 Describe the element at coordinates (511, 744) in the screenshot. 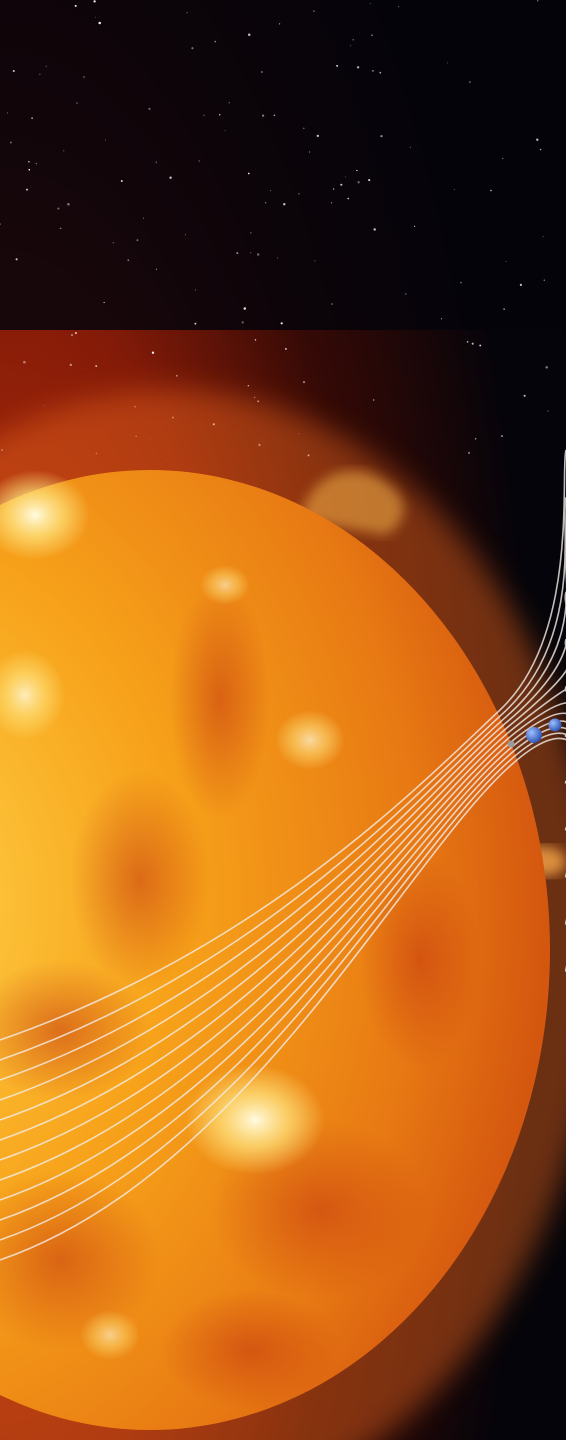

I see `planet-small-grey` at that location.